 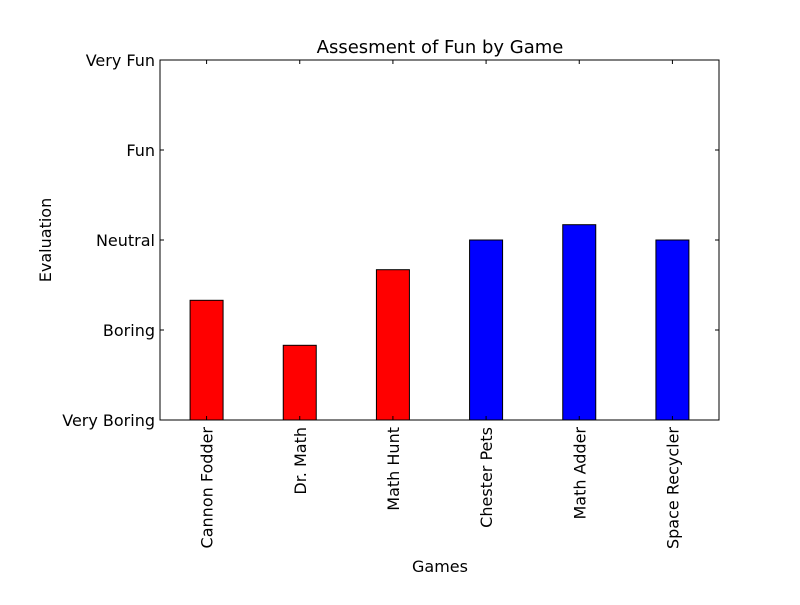 What do you see at coordinates (125, 240) in the screenshot?
I see `y-tick-label: Neutral` at bounding box center [125, 240].